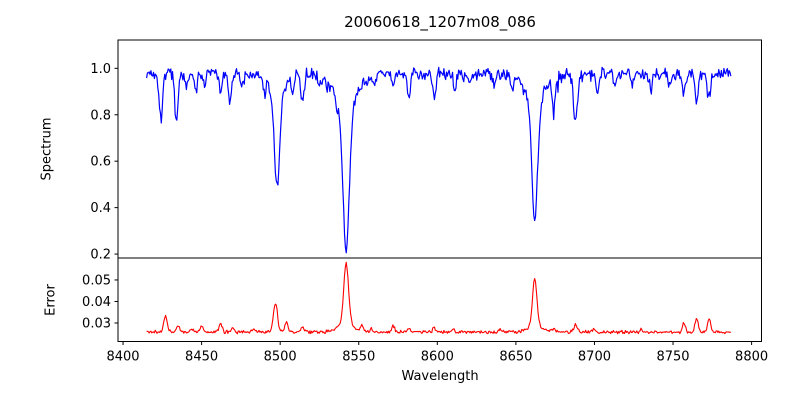  Describe the element at coordinates (100, 69) in the screenshot. I see `spectrum-y-tick-label: 1.0` at that location.